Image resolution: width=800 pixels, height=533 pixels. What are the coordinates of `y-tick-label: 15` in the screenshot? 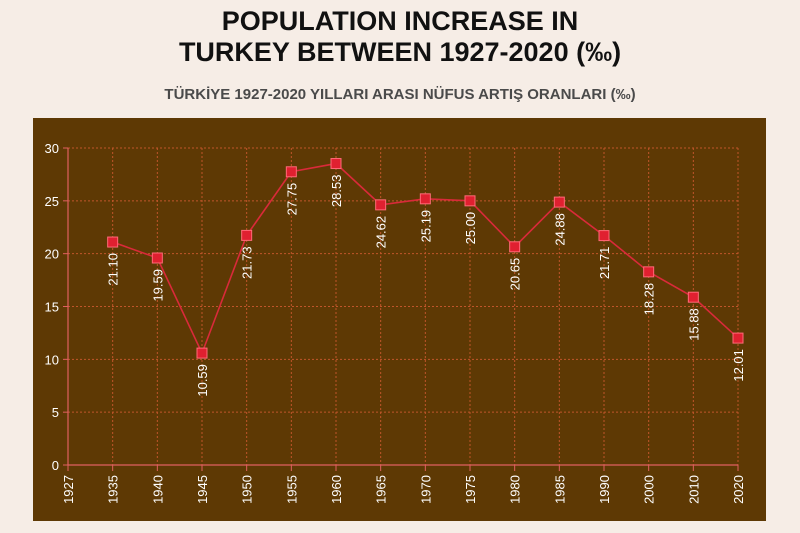 It's located at (52, 307).